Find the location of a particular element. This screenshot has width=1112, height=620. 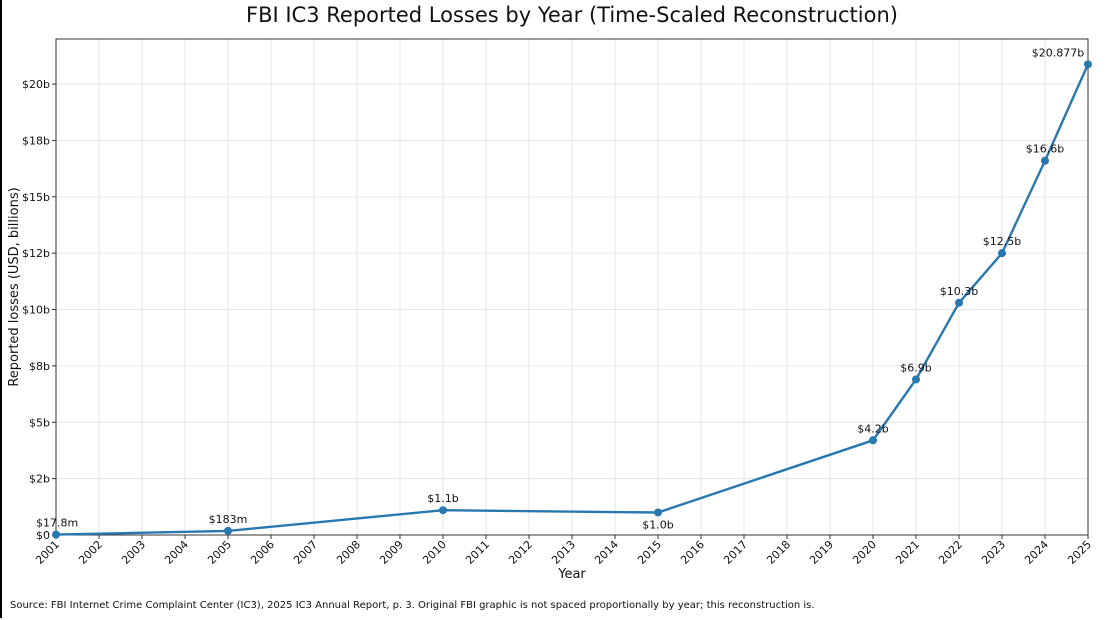

y-tick-label: $0 is located at coordinates (43, 535).